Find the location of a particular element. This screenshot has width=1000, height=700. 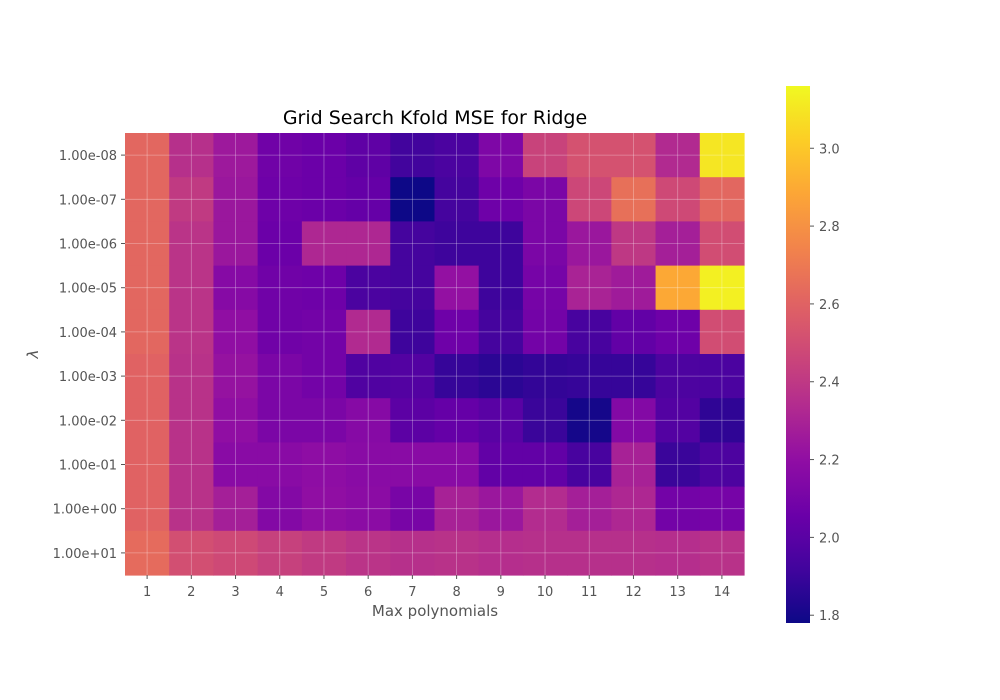

y-tick-label: 1.00e-01 is located at coordinates (88, 466).